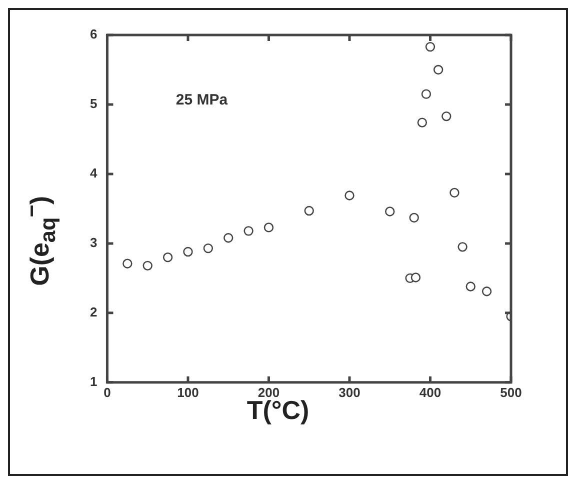  Describe the element at coordinates (94, 312) in the screenshot. I see `y-tick-label: 2` at that location.